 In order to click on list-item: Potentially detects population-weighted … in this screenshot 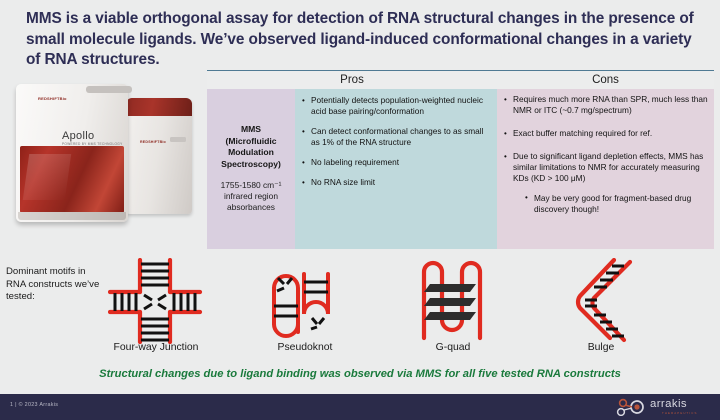, I will do `click(397, 105)`.